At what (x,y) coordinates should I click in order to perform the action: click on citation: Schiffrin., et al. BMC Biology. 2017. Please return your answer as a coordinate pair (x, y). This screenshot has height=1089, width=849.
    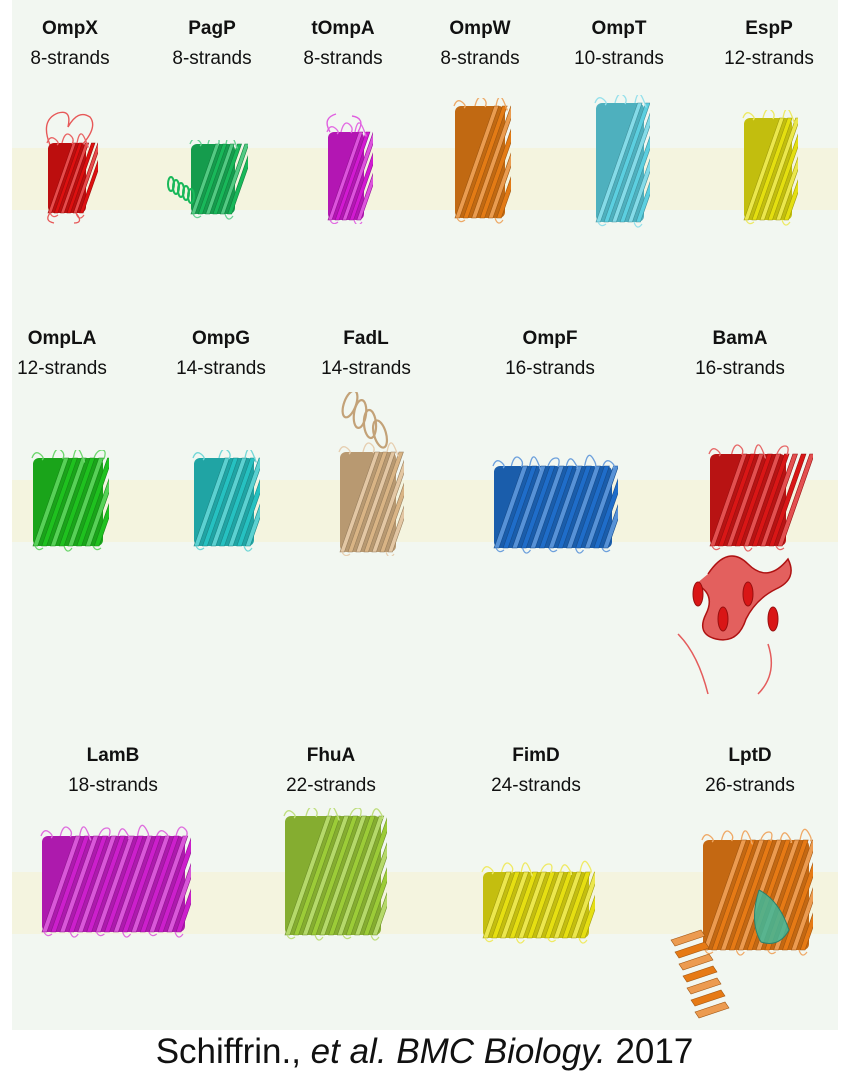
    Looking at the image, I should click on (424, 1052).